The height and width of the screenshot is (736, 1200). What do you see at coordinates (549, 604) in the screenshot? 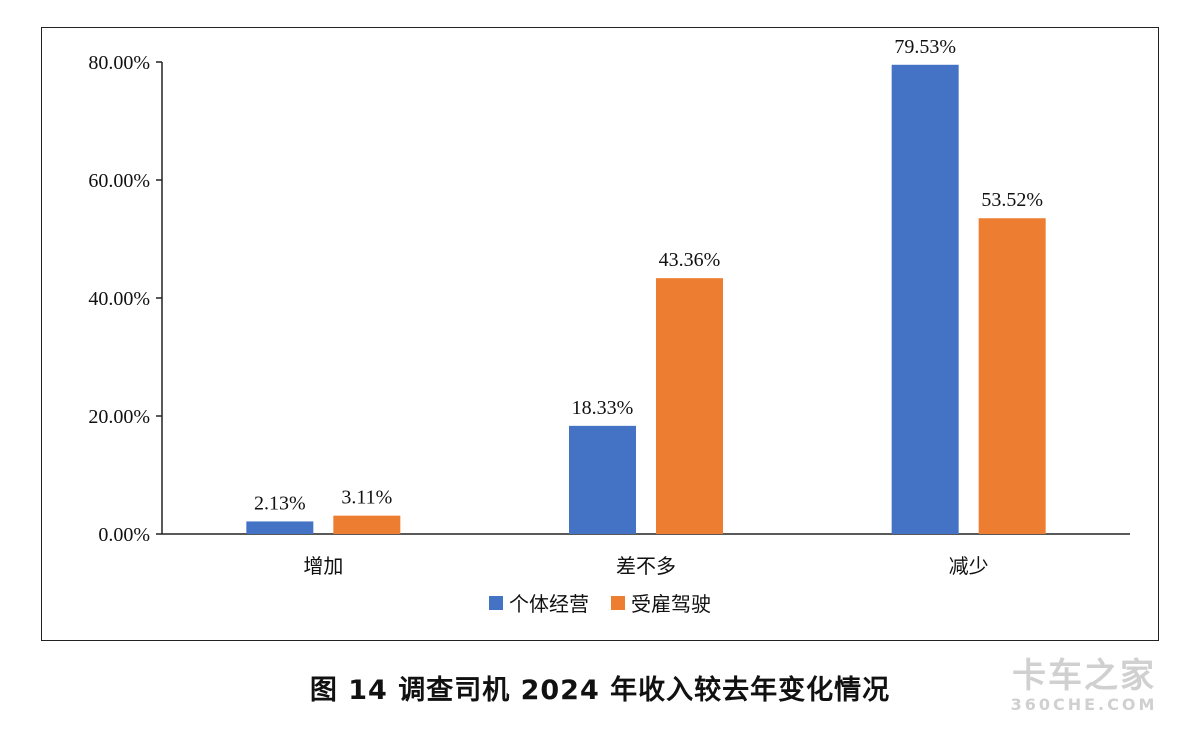
I see `legend-label: 个体经营` at bounding box center [549, 604].